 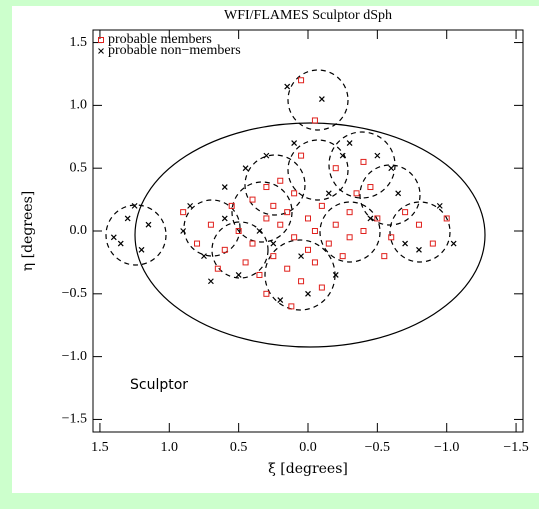 I want to click on y-tick-label: −1.0, so click(x=74, y=356).